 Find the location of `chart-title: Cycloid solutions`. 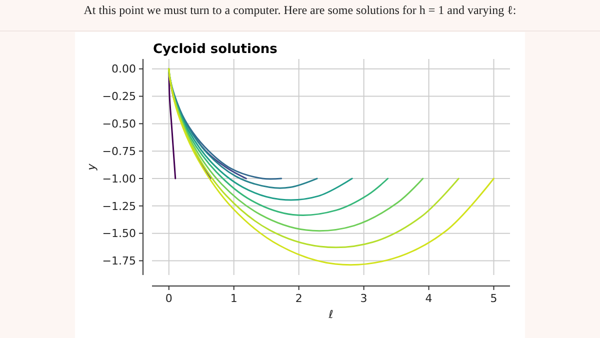

chart-title: Cycloid solutions is located at coordinates (215, 49).